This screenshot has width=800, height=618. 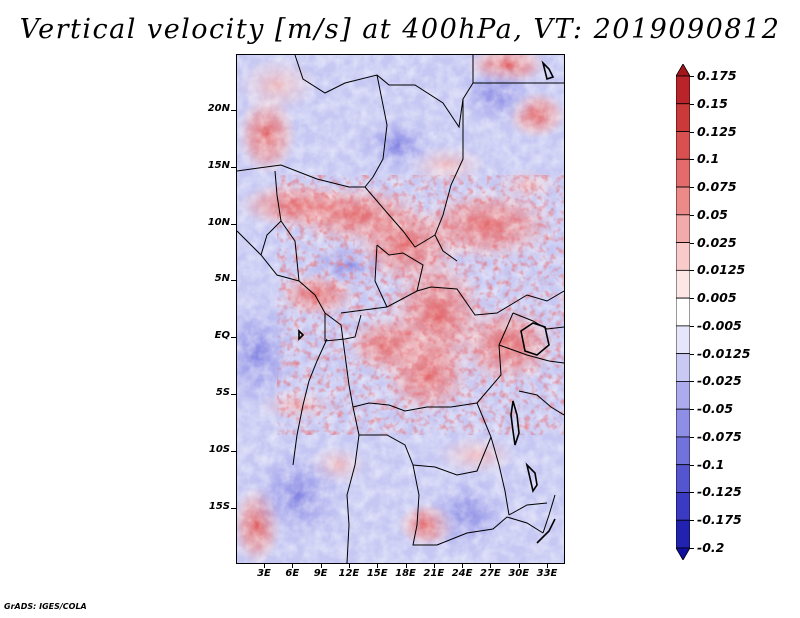 What do you see at coordinates (264, 573) in the screenshot?
I see `lon-tick-label: 3E` at bounding box center [264, 573].